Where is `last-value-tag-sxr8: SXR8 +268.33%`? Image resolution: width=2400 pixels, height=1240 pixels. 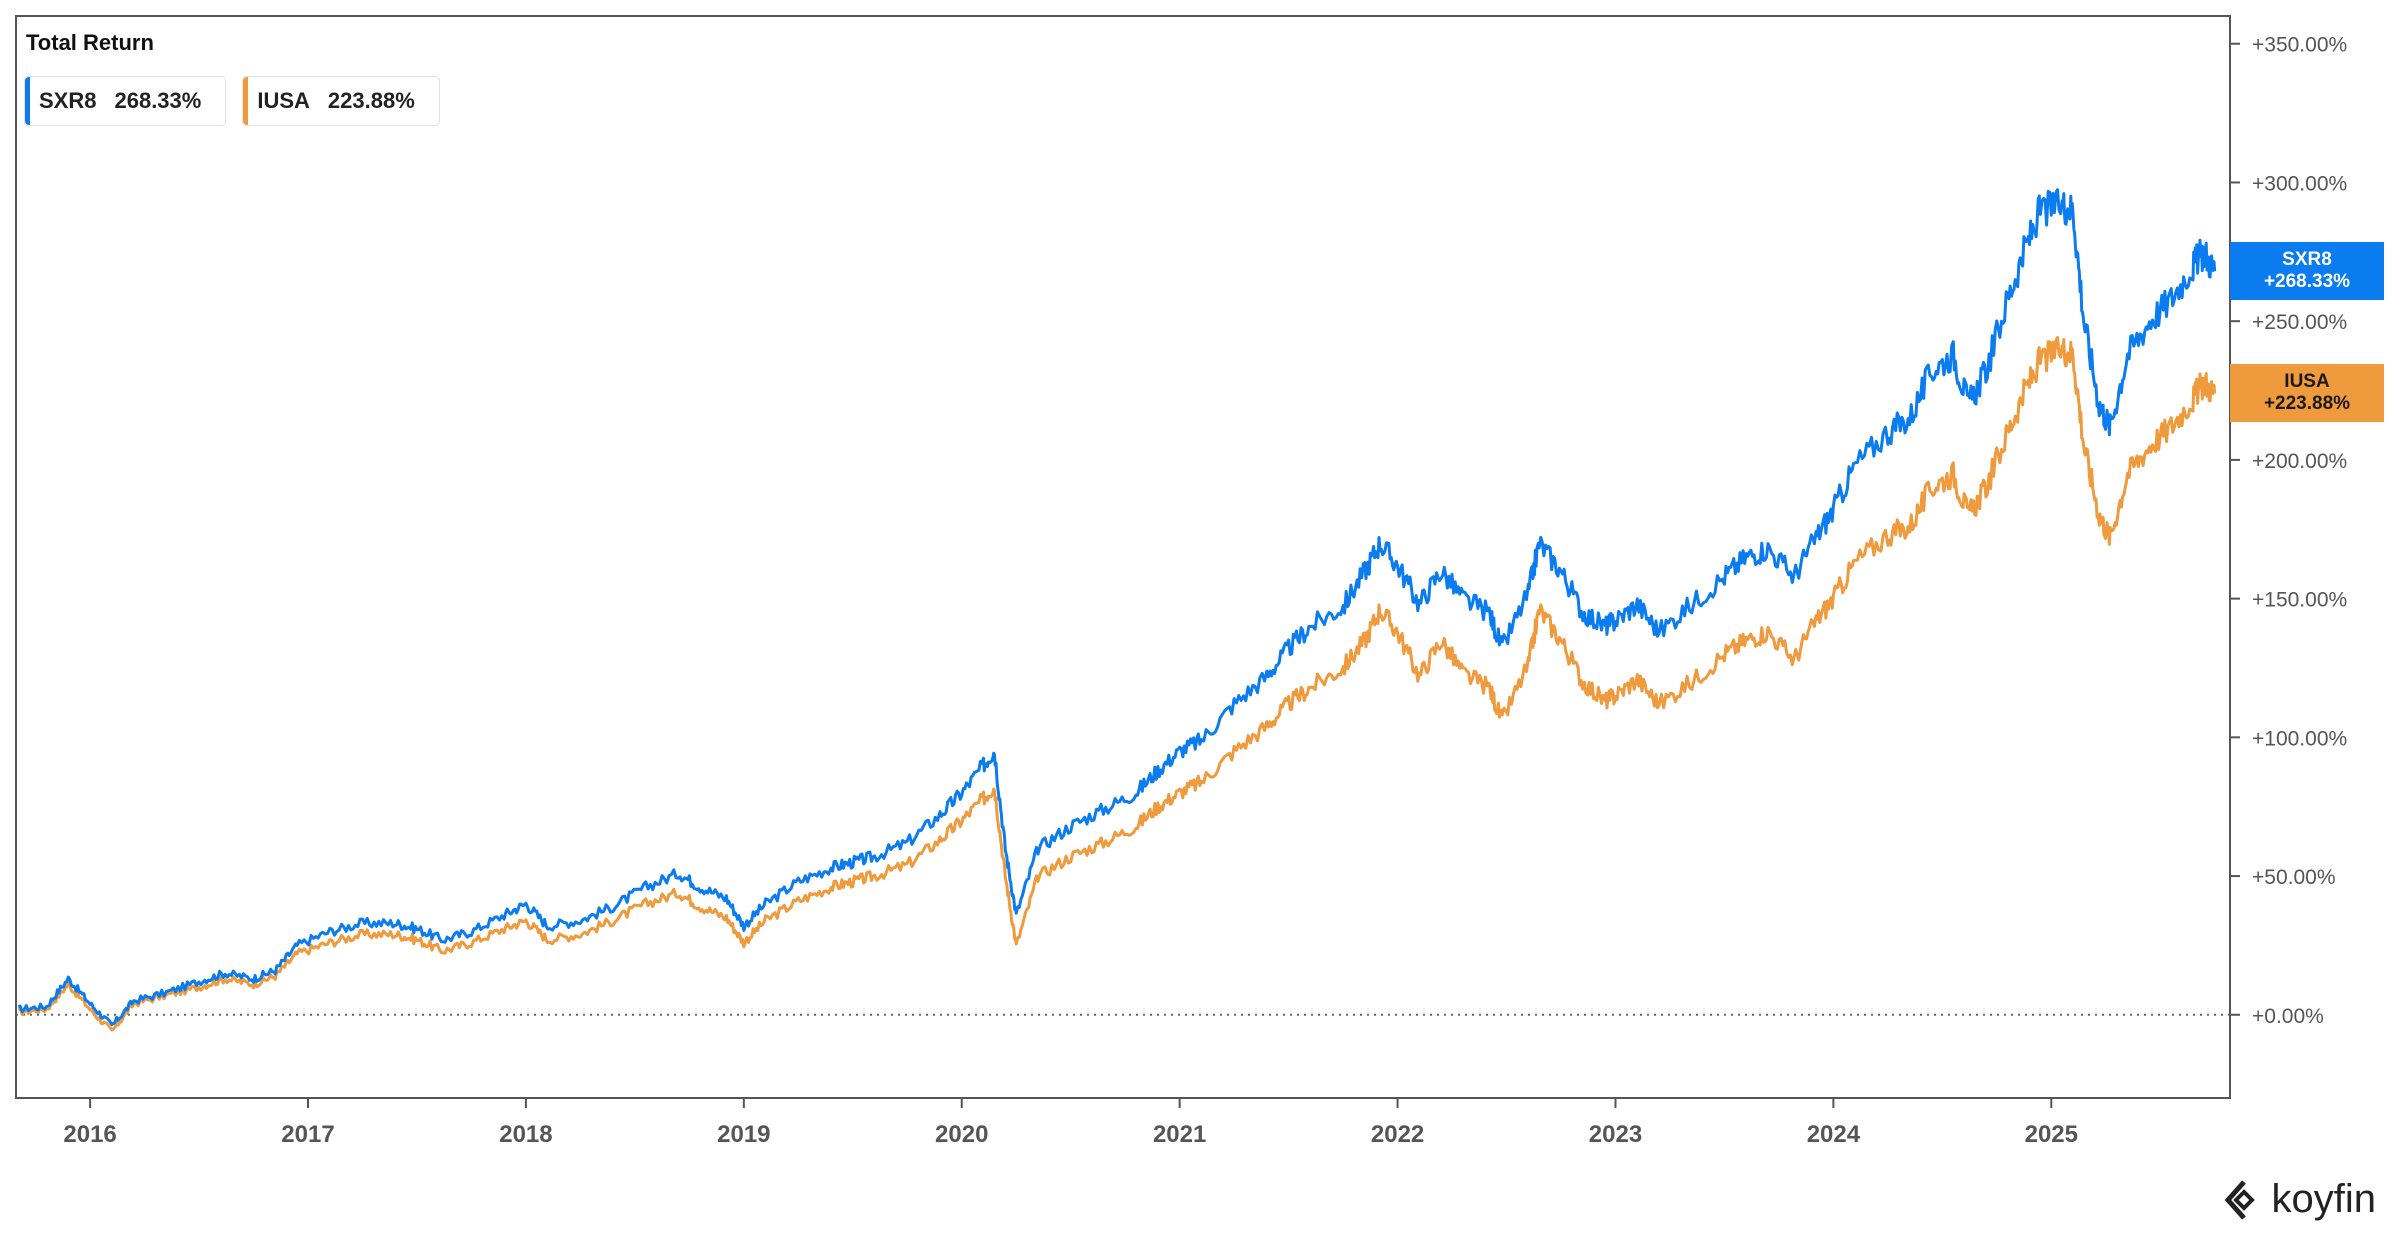 last-value-tag-sxr8: SXR8 +268.33% is located at coordinates (2307, 271).